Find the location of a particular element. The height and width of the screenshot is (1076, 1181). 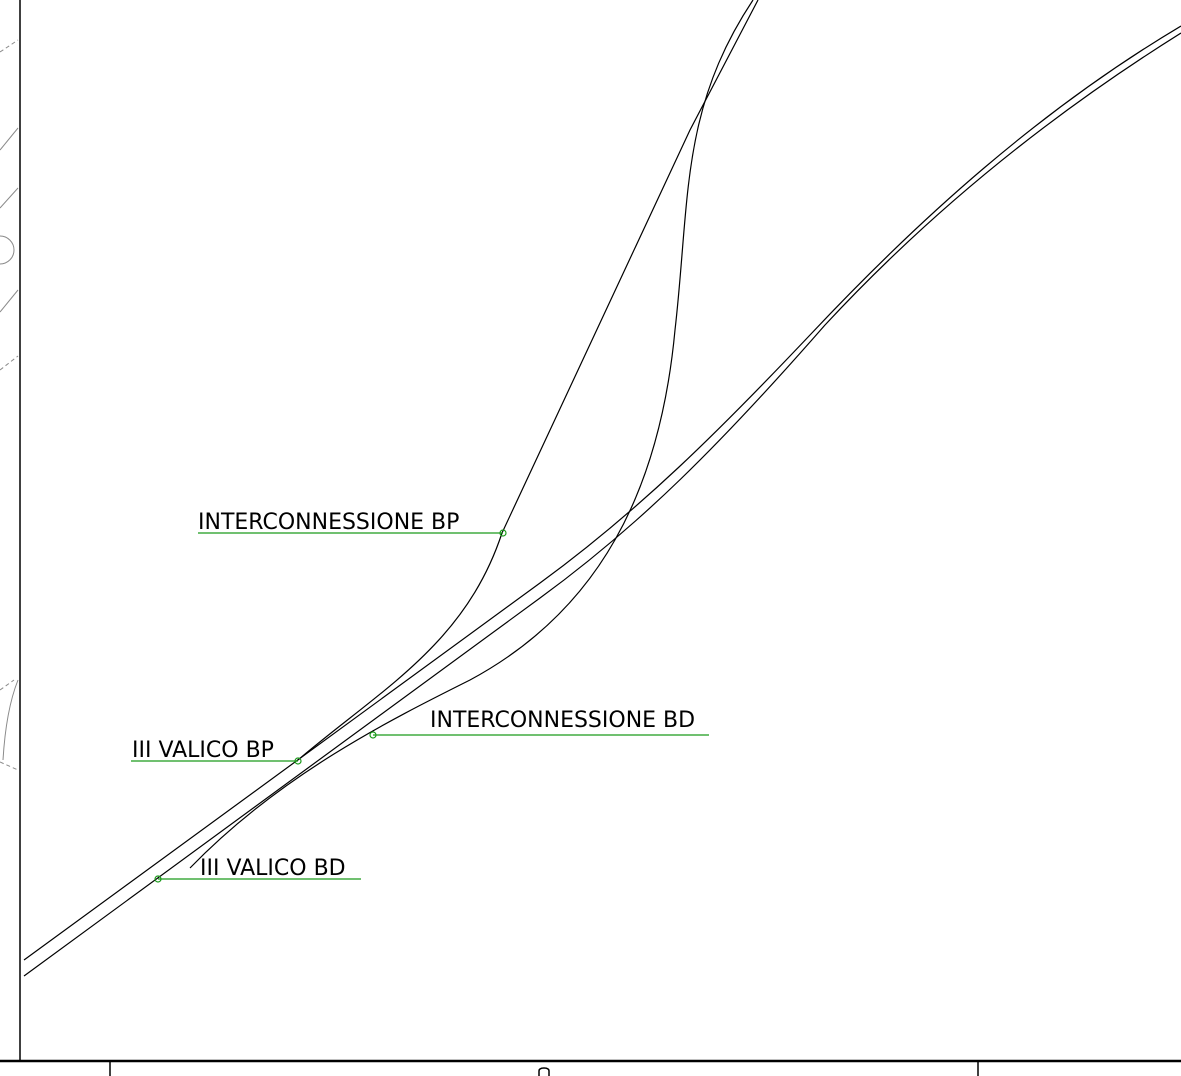

label-interconnessione-bp-group: INTERCONNESSIONE BP is located at coordinates (352, 523).